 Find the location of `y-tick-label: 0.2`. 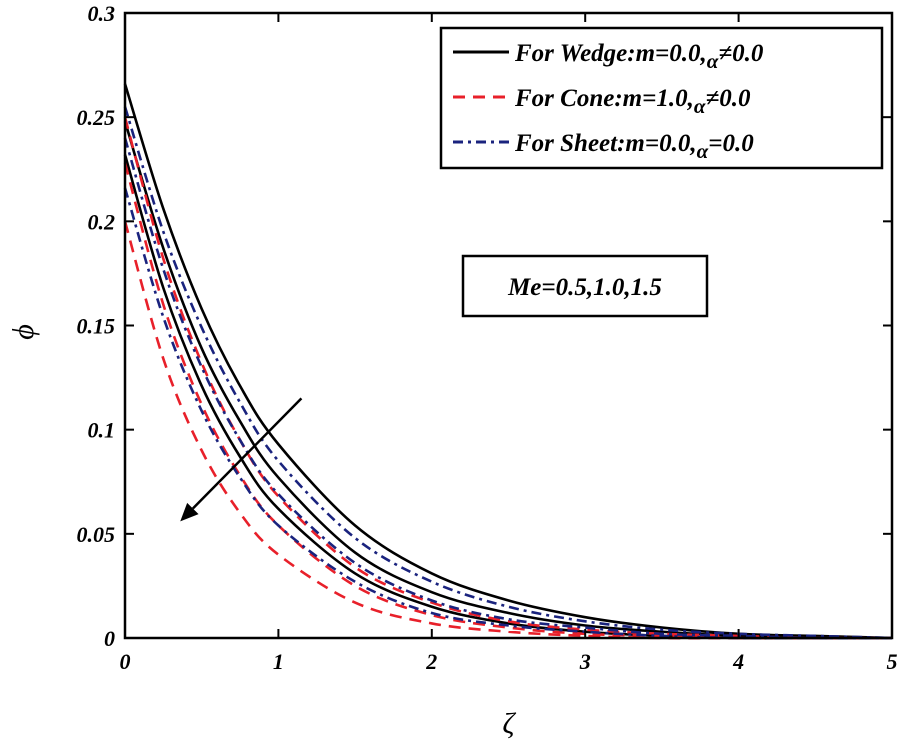

y-tick-label: 0.2 is located at coordinates (102, 221).